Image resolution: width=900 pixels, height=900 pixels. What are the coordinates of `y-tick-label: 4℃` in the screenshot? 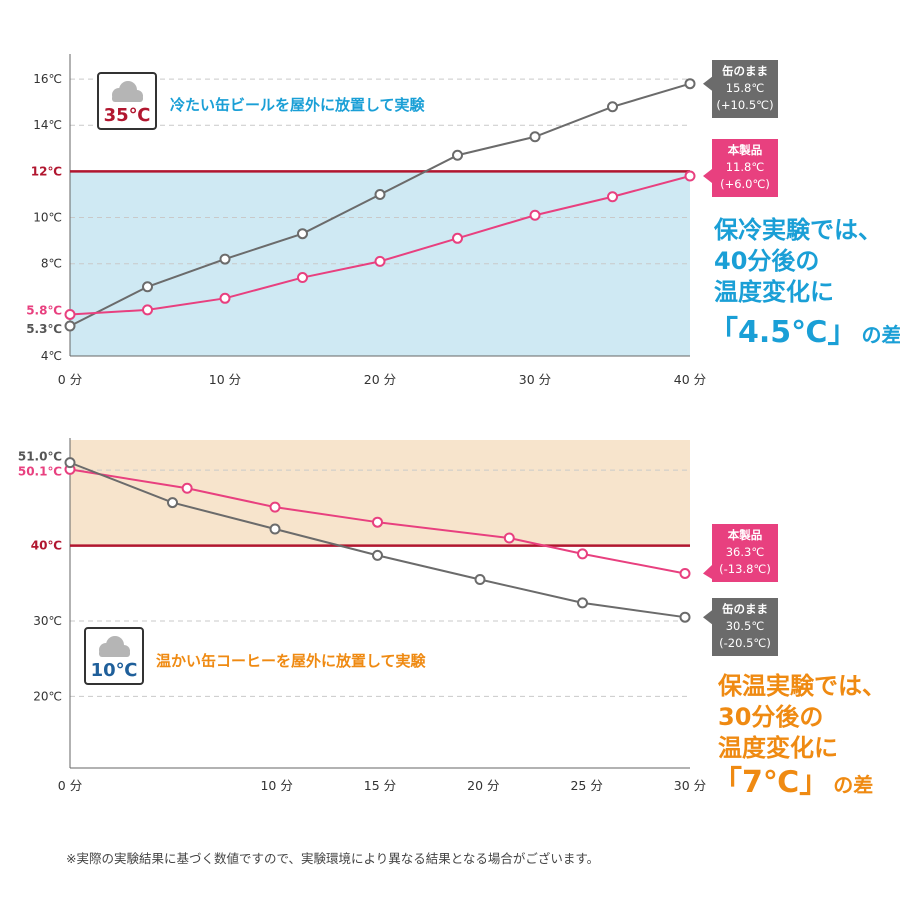 It's located at (51, 356).